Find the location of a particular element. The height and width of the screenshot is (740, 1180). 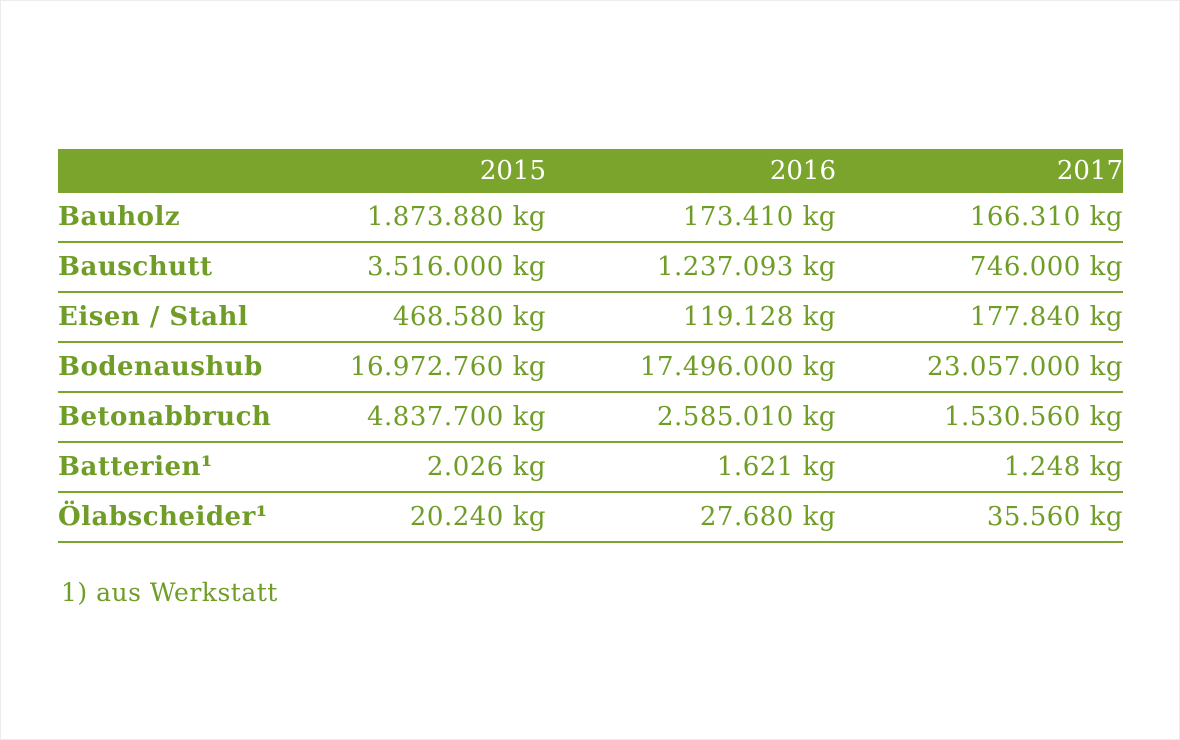

row-label: Bauschutt is located at coordinates (183, 267).